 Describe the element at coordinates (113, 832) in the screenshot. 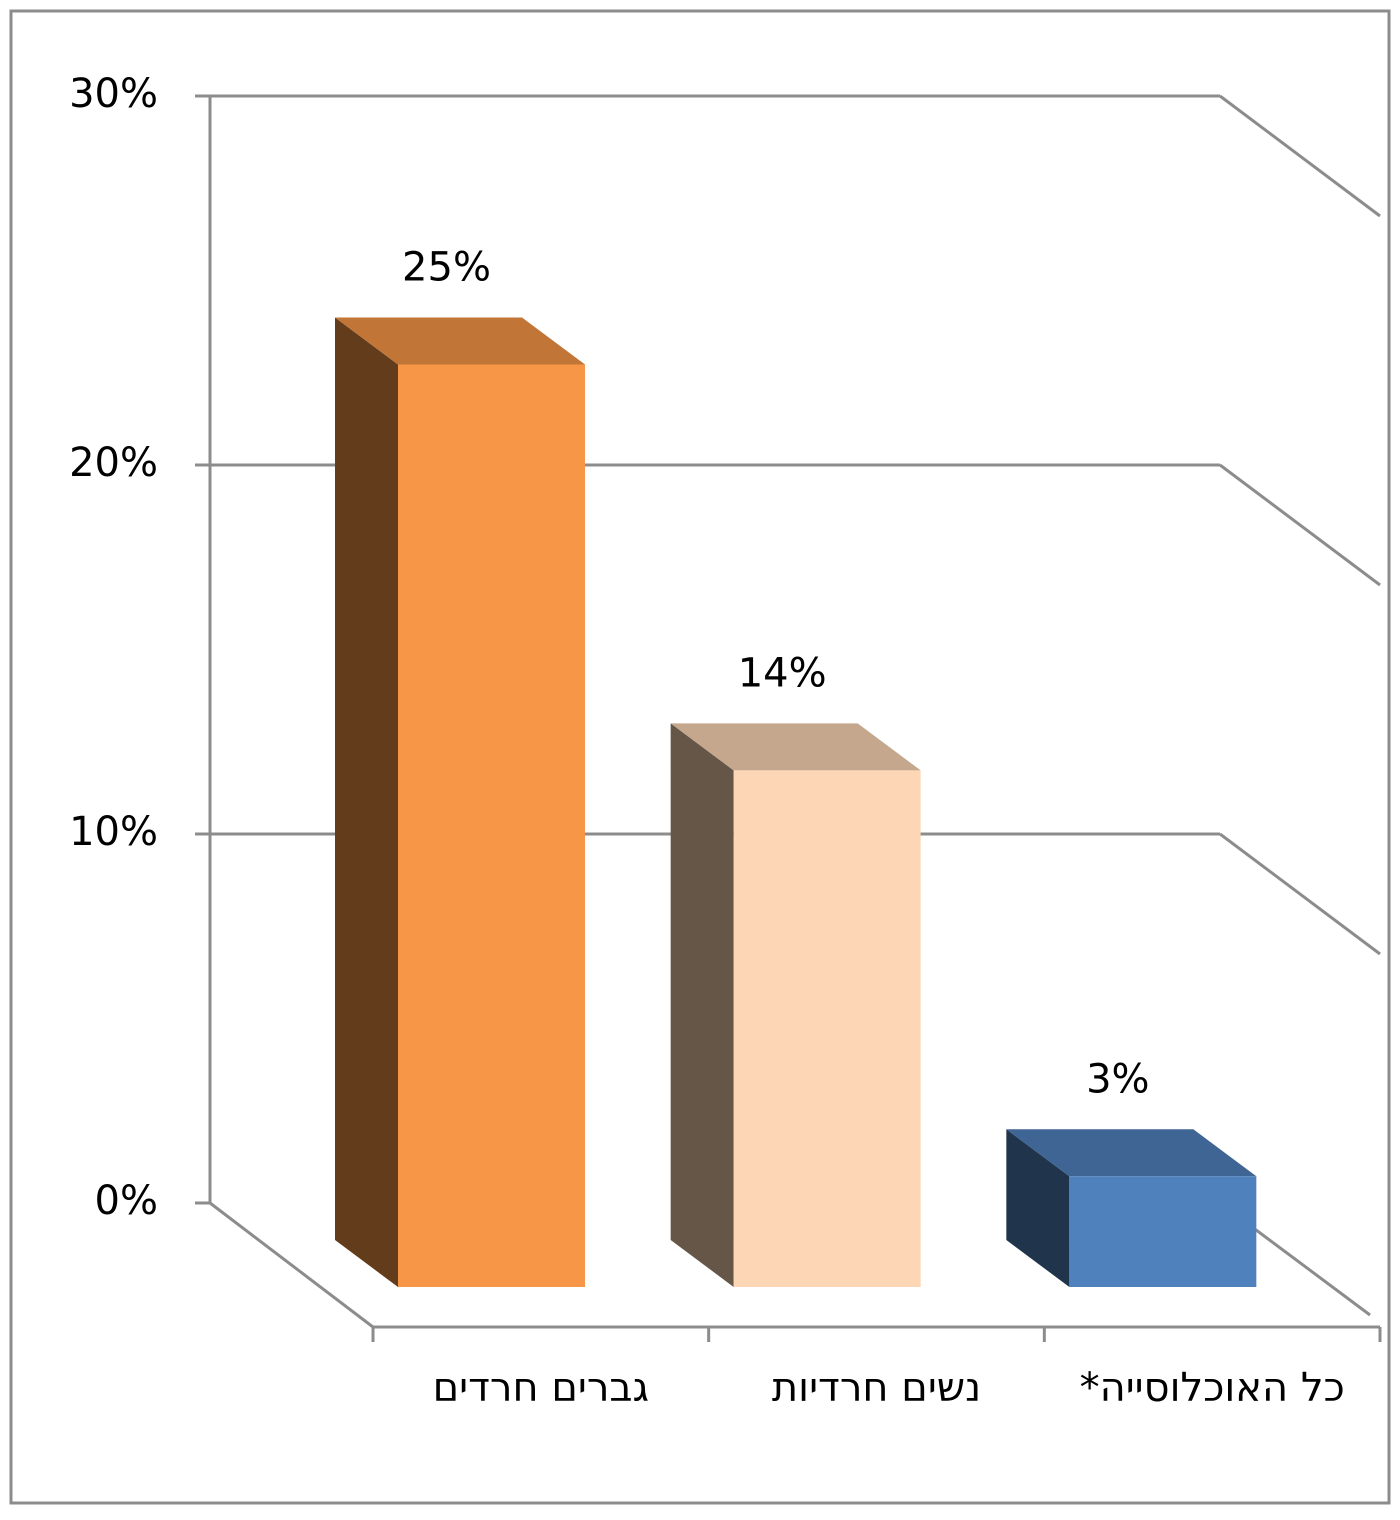

I see `y-tick-label: 10%` at that location.